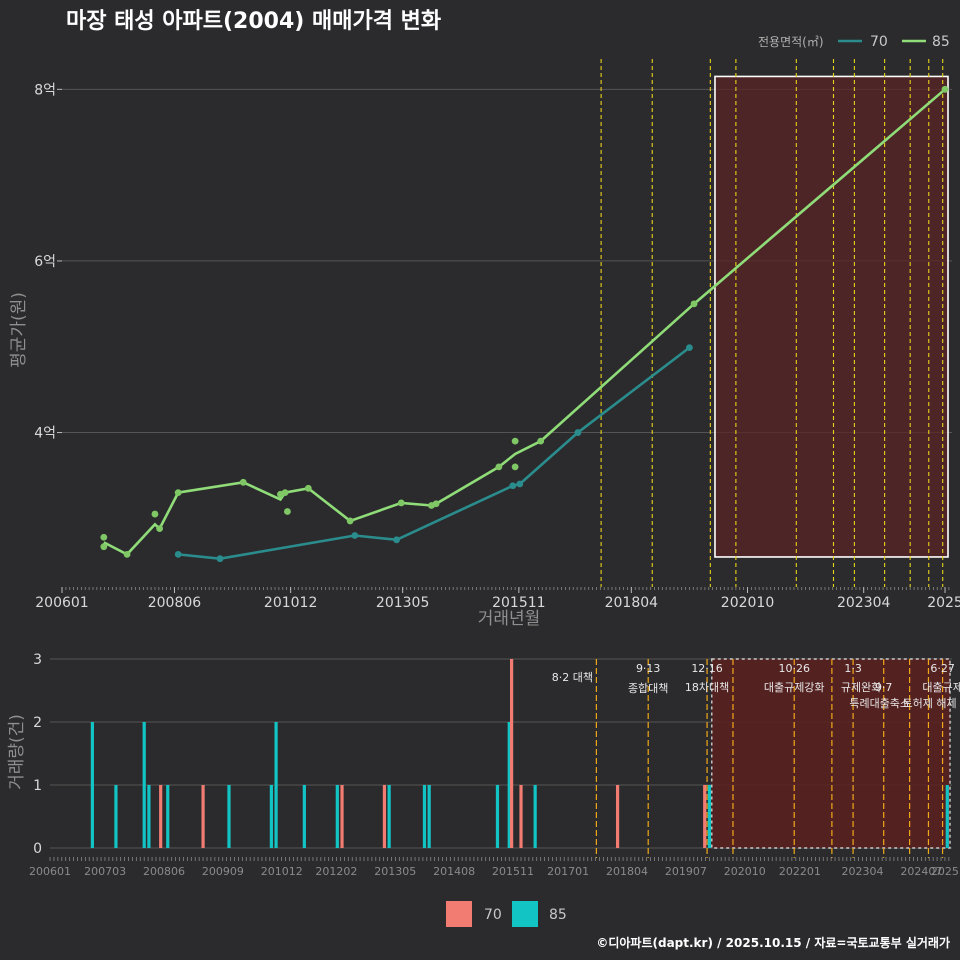 This screenshot has height=960, width=960. What do you see at coordinates (686, 871) in the screenshot?
I see `bar-x-tick-label: 201907` at bounding box center [686, 871].